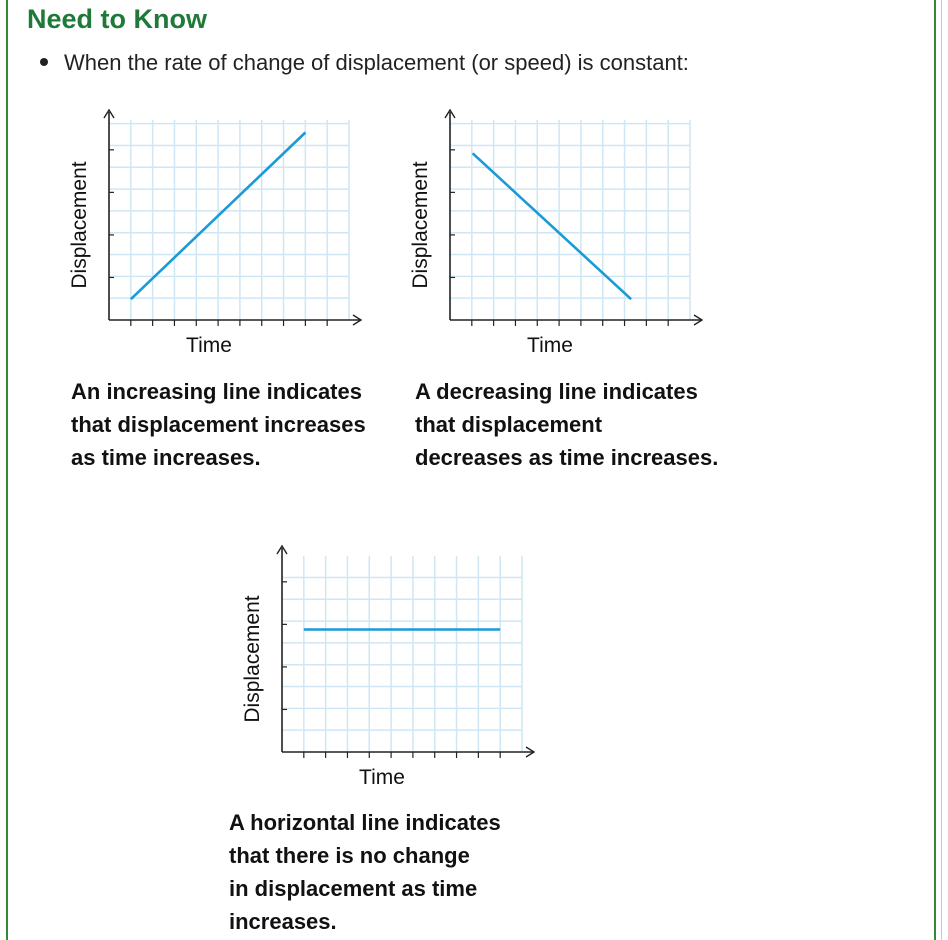 This screenshot has height=940, width=948. Describe the element at coordinates (7, 470) in the screenshot. I see `panel-left-border` at that location.